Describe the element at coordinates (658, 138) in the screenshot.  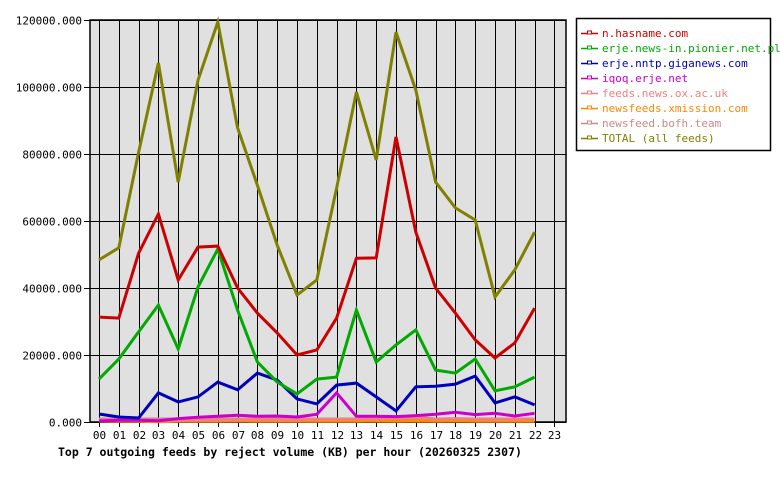
I see `legend-label: TOTAL (all feeds)` at that location.